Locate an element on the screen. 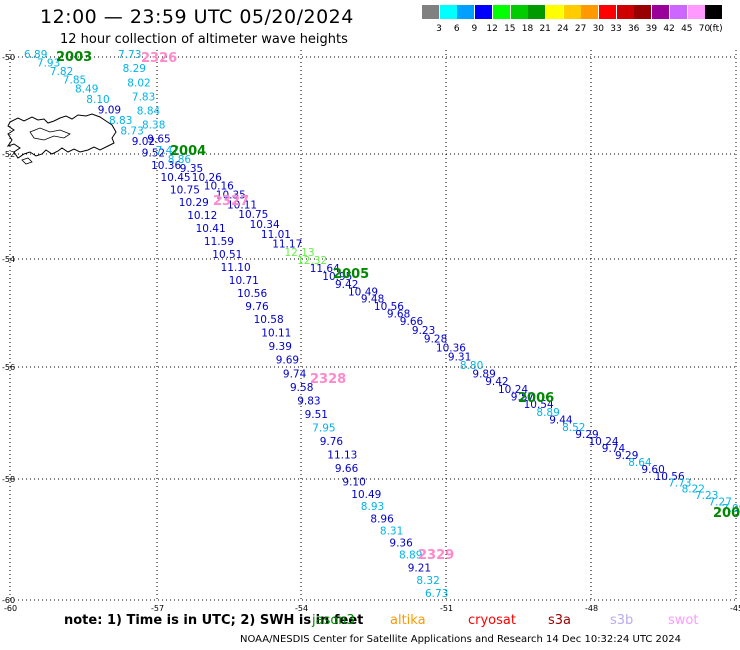  legend-unit: (ft) is located at coordinates (716, 29).